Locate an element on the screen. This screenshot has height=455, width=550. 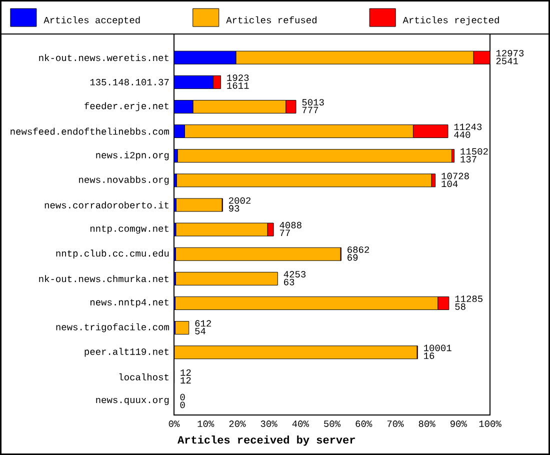
x-tick-label: 80% is located at coordinates (427, 423).